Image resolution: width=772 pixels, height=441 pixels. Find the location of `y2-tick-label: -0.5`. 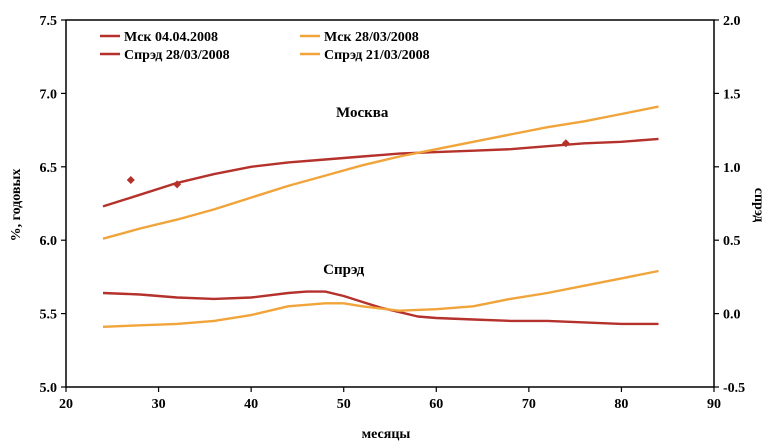

y2-tick-label: -0.5 is located at coordinates (734, 388).